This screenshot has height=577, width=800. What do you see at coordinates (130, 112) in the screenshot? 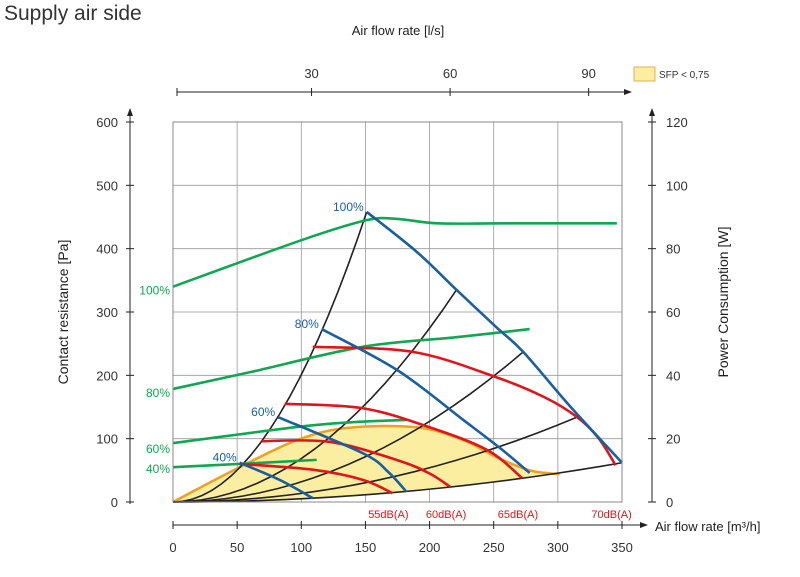
I see `left-axis-arrow-icon` at bounding box center [130, 112].